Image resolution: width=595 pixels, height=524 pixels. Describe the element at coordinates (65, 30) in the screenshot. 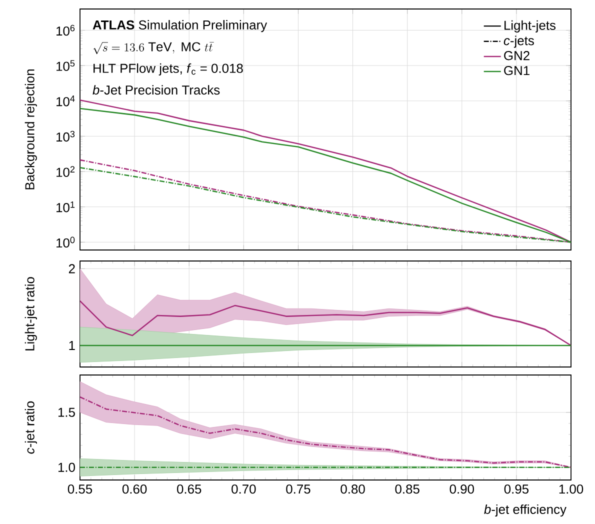

I see `y-tick-label: 10$^{6}$` at that location.